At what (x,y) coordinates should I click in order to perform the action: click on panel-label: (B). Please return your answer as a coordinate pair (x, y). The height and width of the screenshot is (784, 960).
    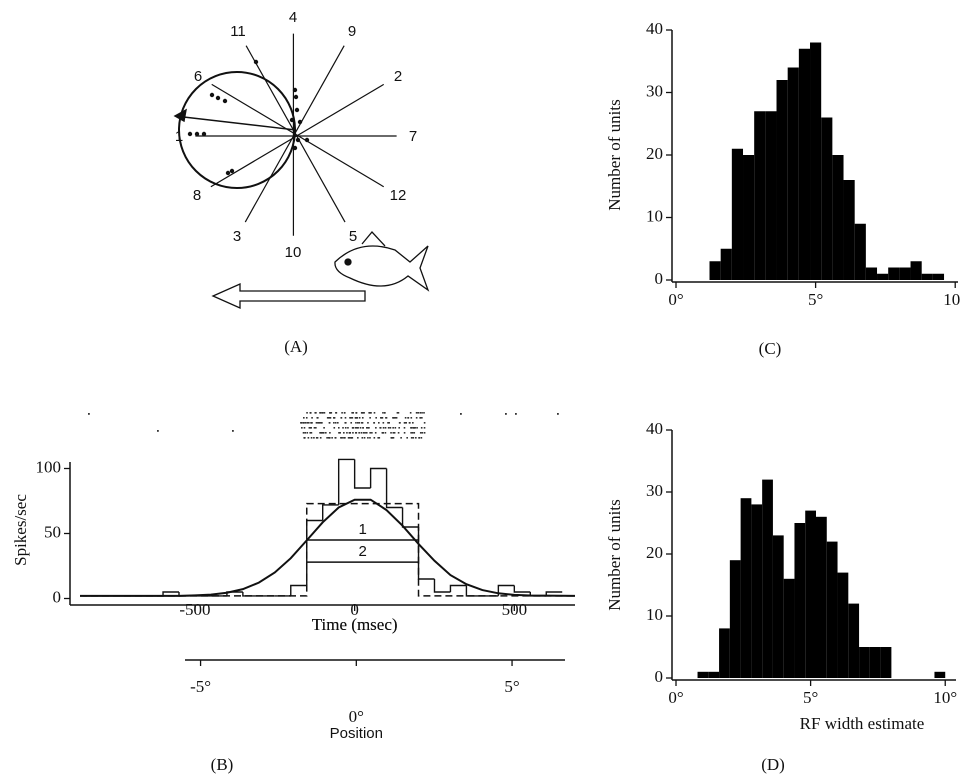
    Looking at the image, I should click on (222, 764).